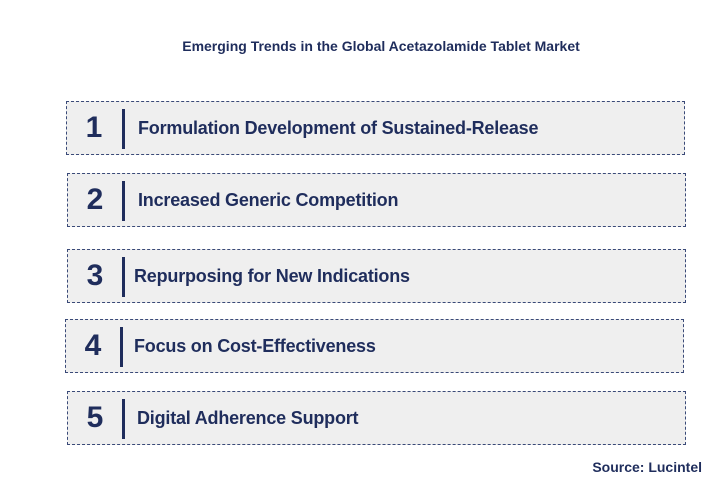  I want to click on trend-number: 4, so click(93, 345).